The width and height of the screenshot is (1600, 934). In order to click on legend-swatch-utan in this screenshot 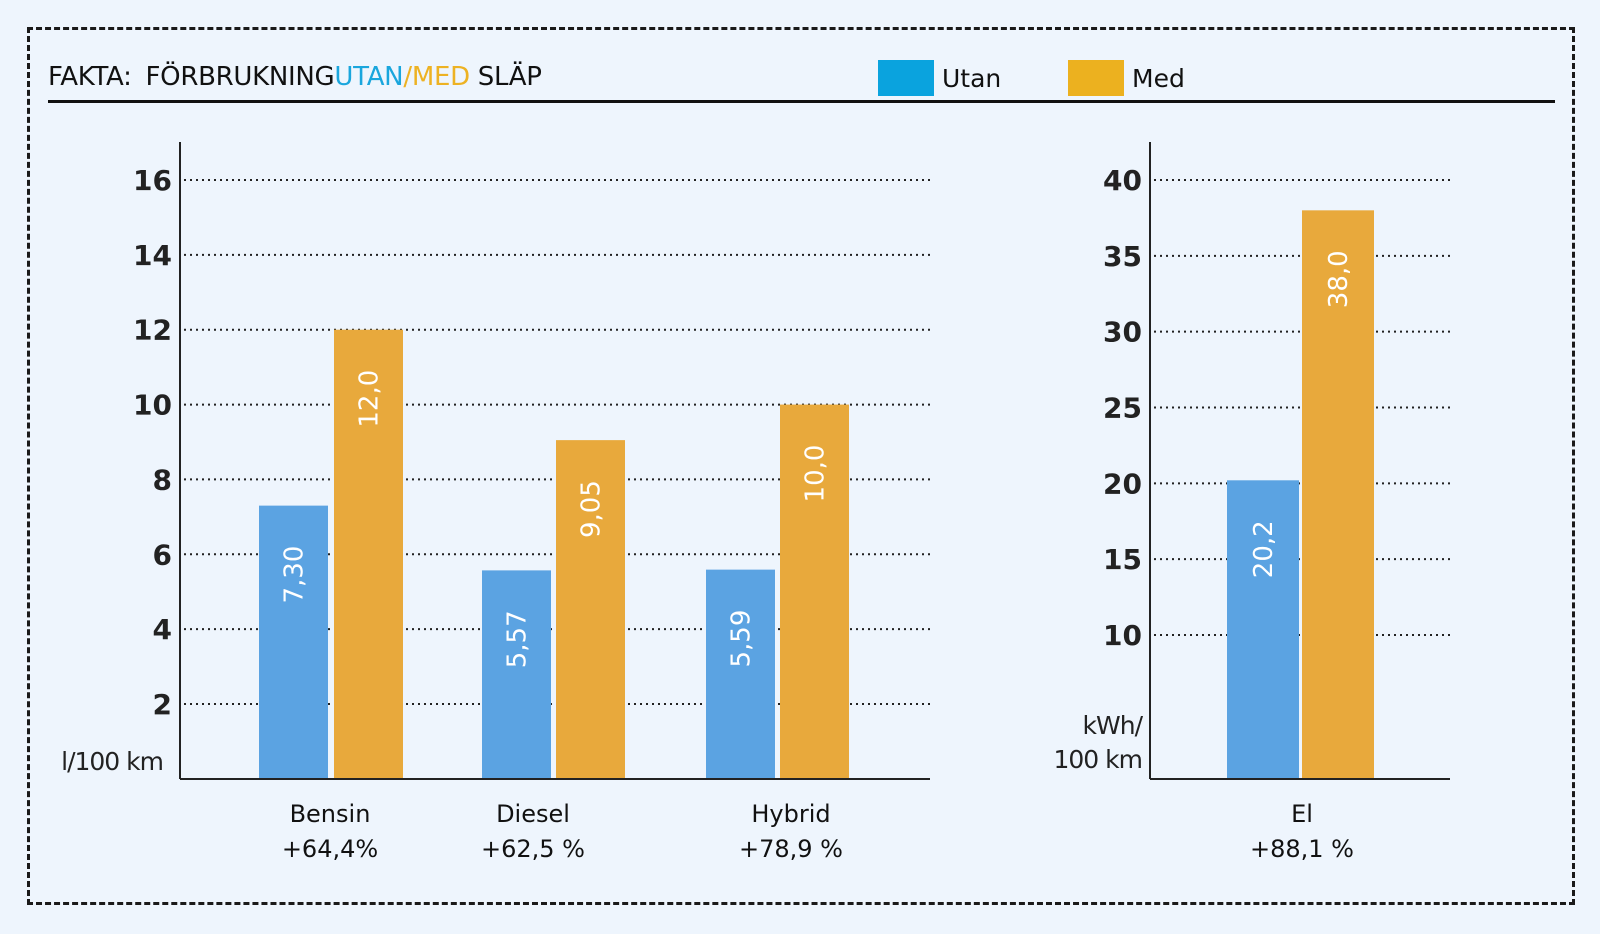, I will do `click(906, 78)`.